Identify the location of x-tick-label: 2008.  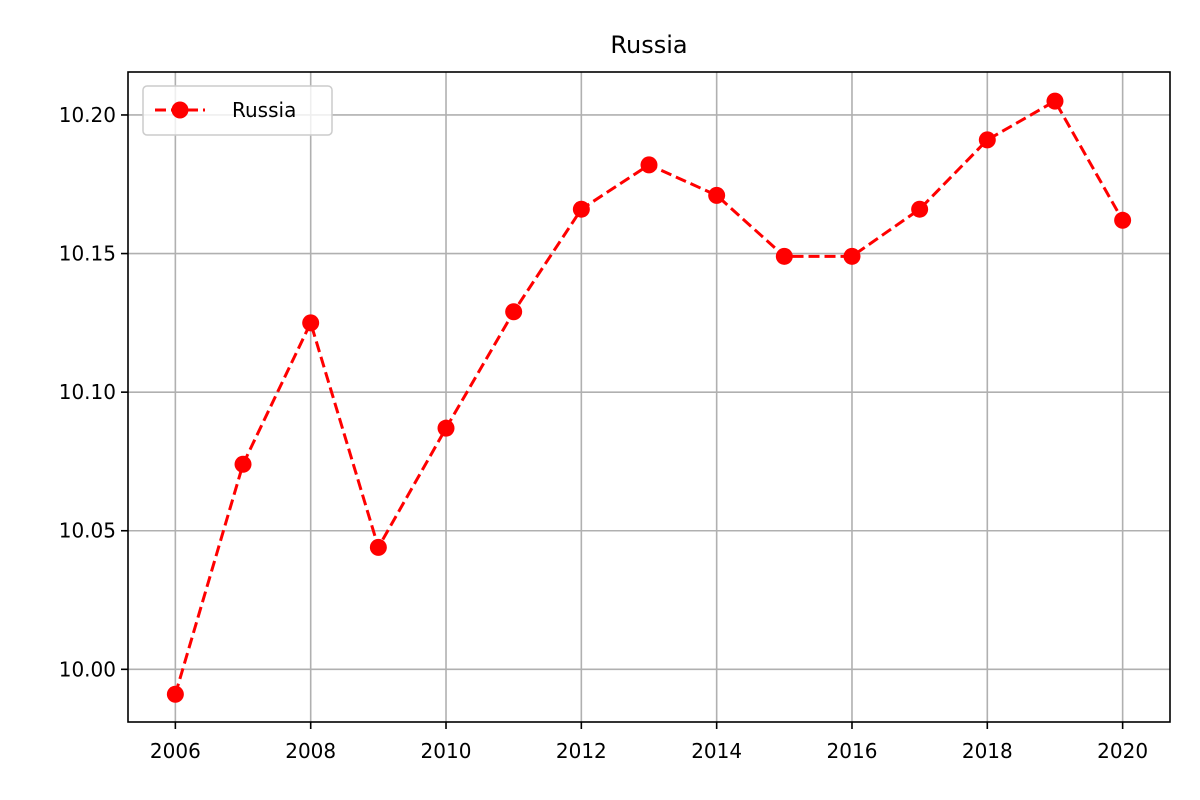
(310, 751).